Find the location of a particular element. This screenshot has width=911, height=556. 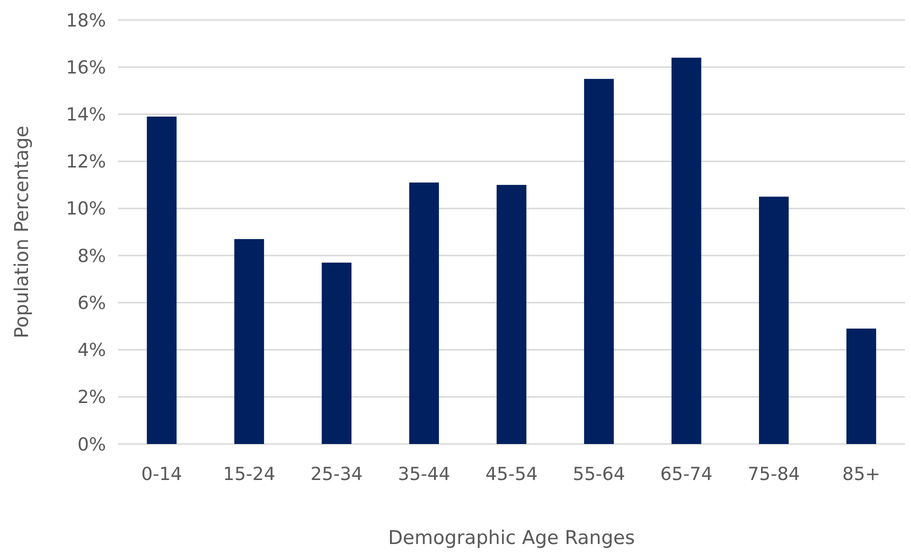

x-tick-label: 45-54 is located at coordinates (511, 474).